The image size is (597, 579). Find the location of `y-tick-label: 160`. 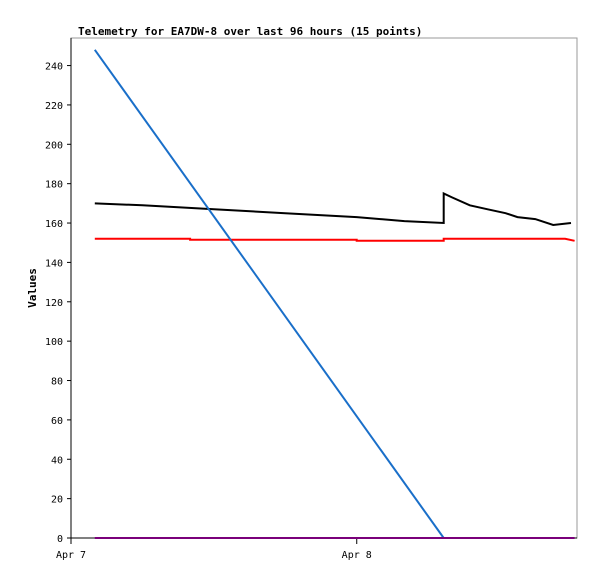

y-tick-label: 160 is located at coordinates (54, 224).